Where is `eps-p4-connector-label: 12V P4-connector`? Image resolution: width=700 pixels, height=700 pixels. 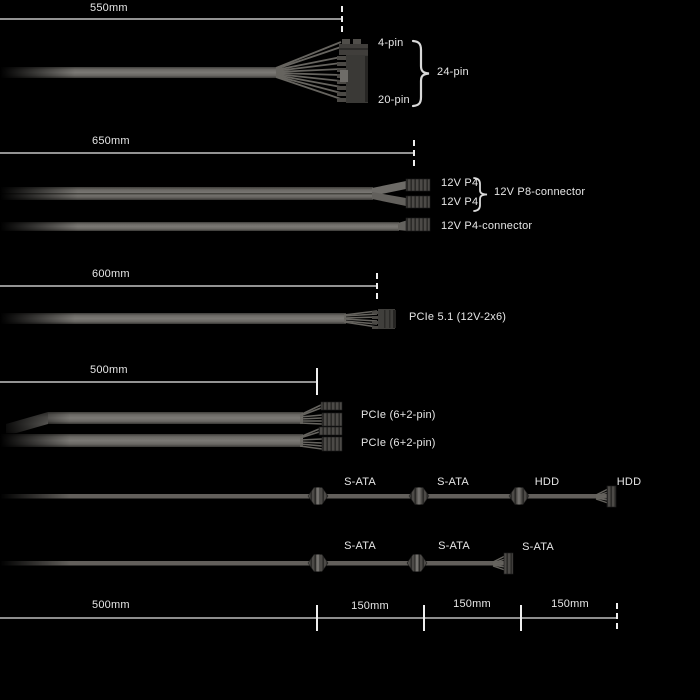 eps-p4-connector-label: 12V P4-connector is located at coordinates (487, 226).